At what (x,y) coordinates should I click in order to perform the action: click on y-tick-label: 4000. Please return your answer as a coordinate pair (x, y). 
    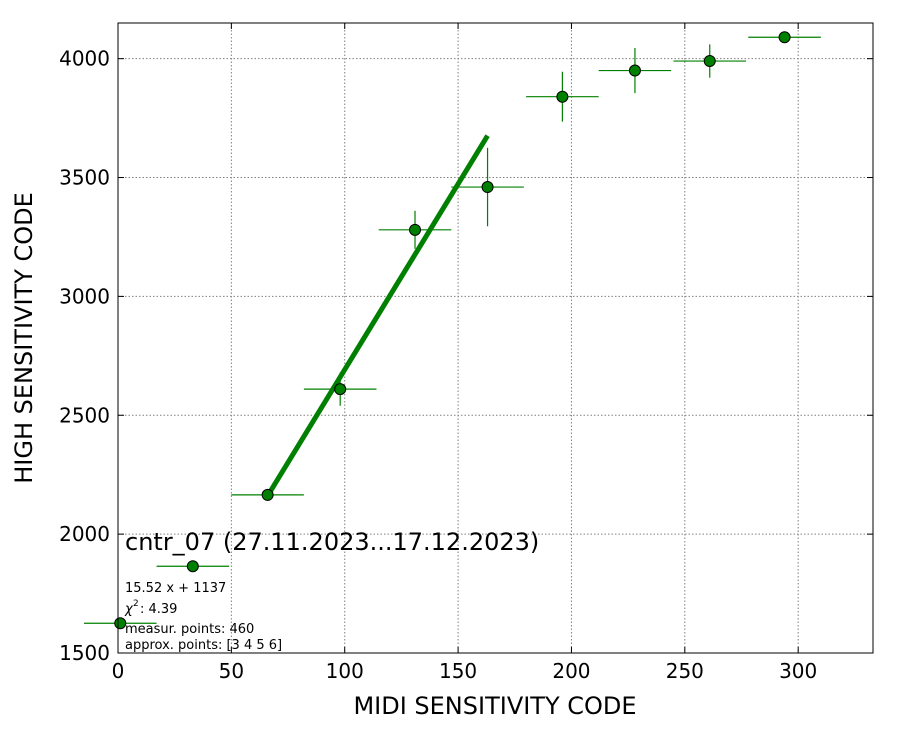
    Looking at the image, I should click on (84, 59).